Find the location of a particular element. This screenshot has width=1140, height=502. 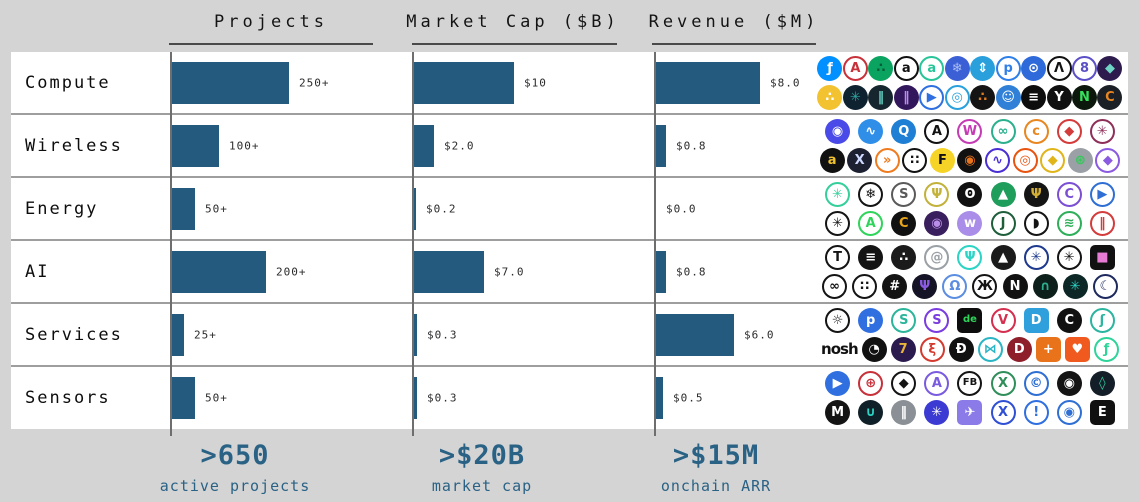

chain-s-logo-icon: S is located at coordinates (904, 320).